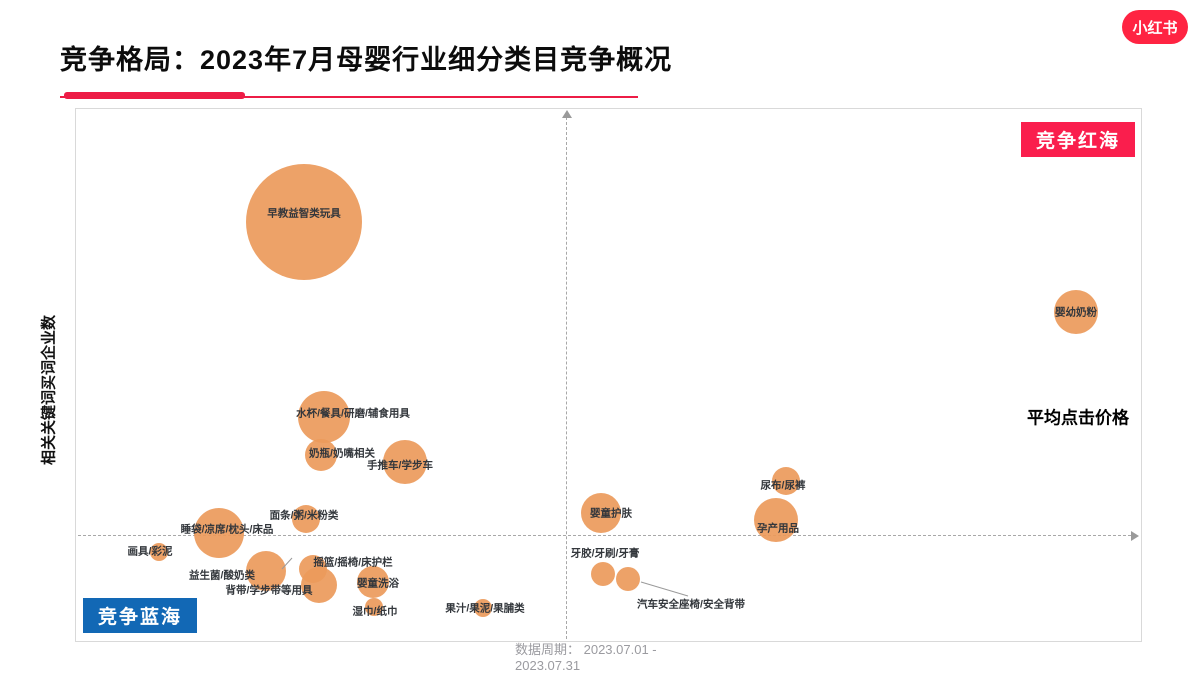  Describe the element at coordinates (140, 615) in the screenshot. I see `blue-ocean-badge: 竞争蓝海` at that location.